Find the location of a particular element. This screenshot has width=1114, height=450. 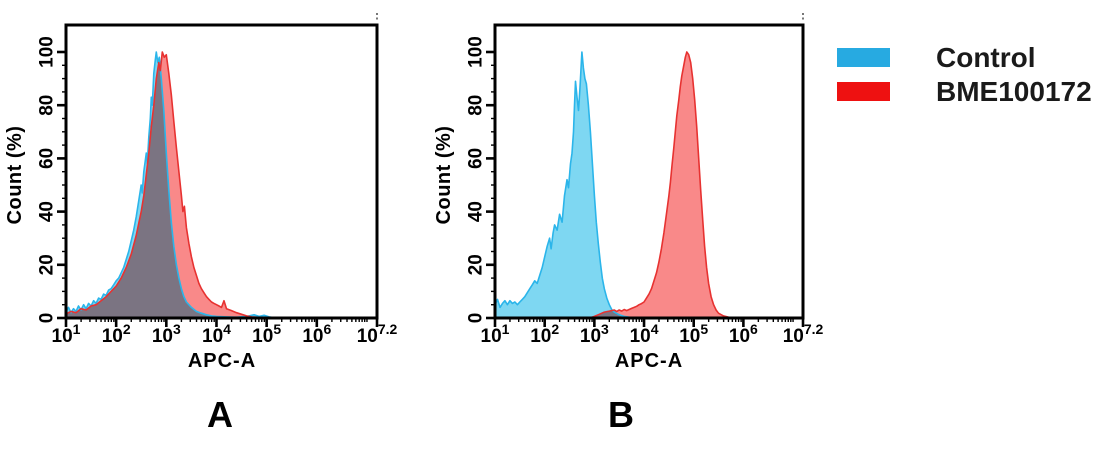

legend-label-control: Control is located at coordinates (986, 57).